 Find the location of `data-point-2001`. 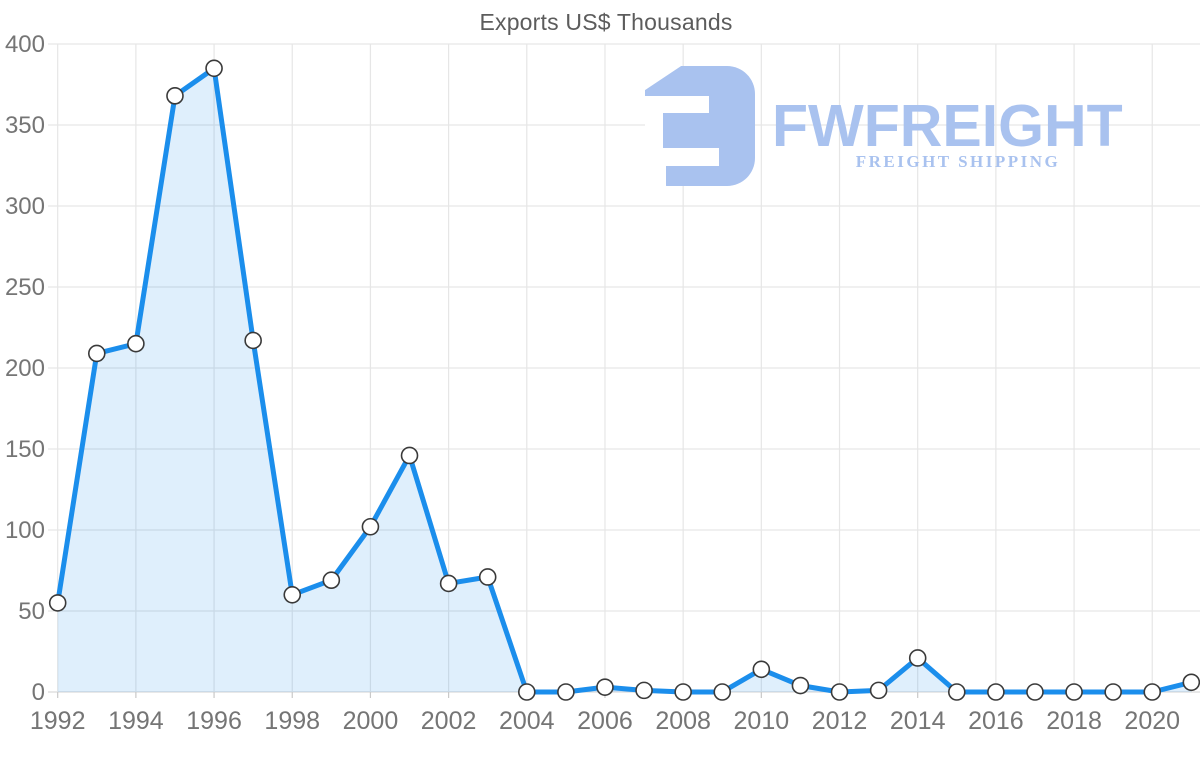

data-point-2001 is located at coordinates (409, 455).